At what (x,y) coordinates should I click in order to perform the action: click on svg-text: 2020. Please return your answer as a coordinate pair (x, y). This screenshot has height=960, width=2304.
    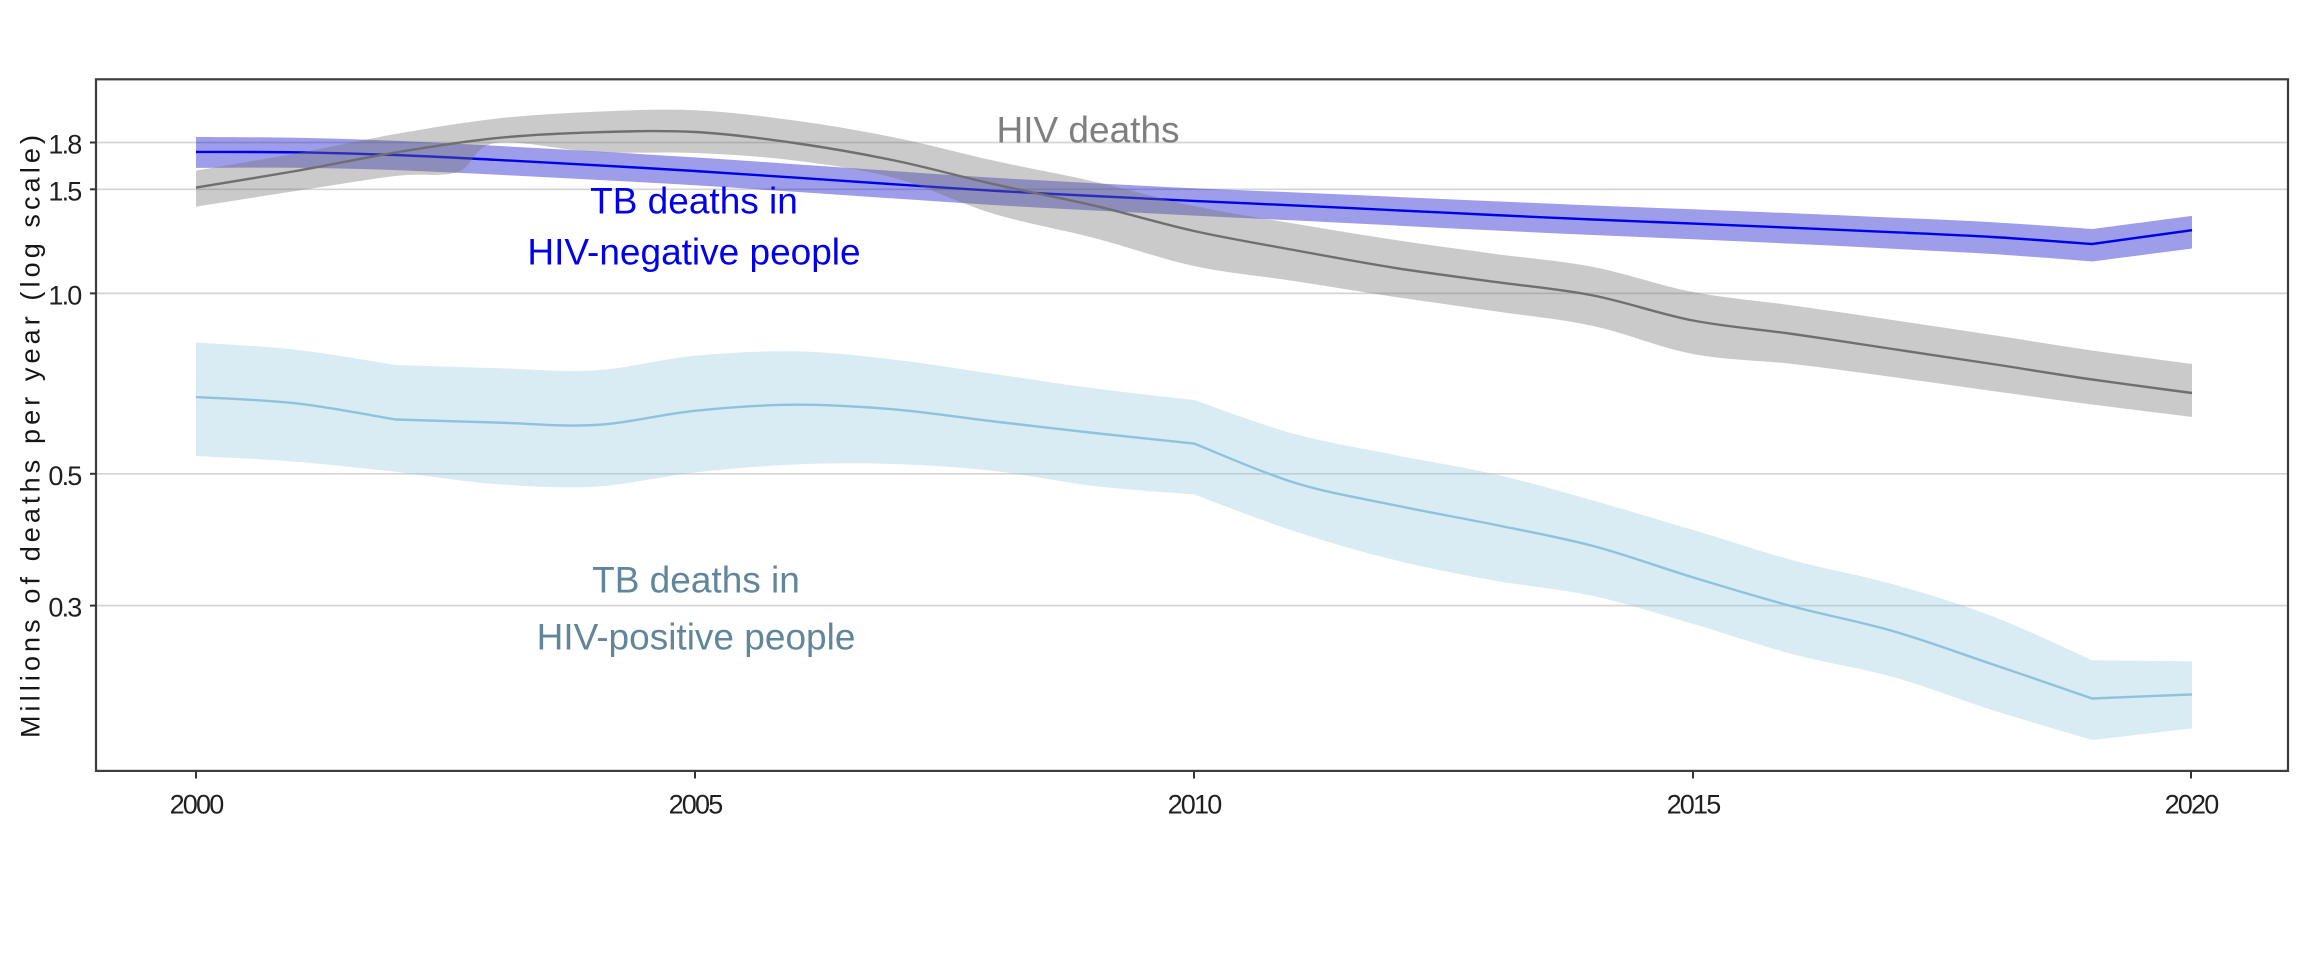
    Looking at the image, I should click on (2192, 805).